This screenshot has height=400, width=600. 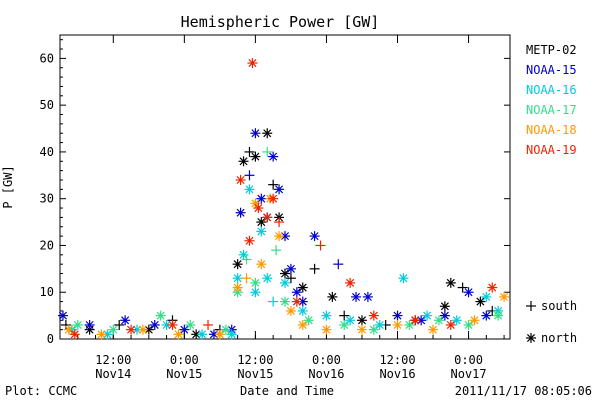 I want to click on x-tick-label-time: 0:00, so click(x=326, y=360).